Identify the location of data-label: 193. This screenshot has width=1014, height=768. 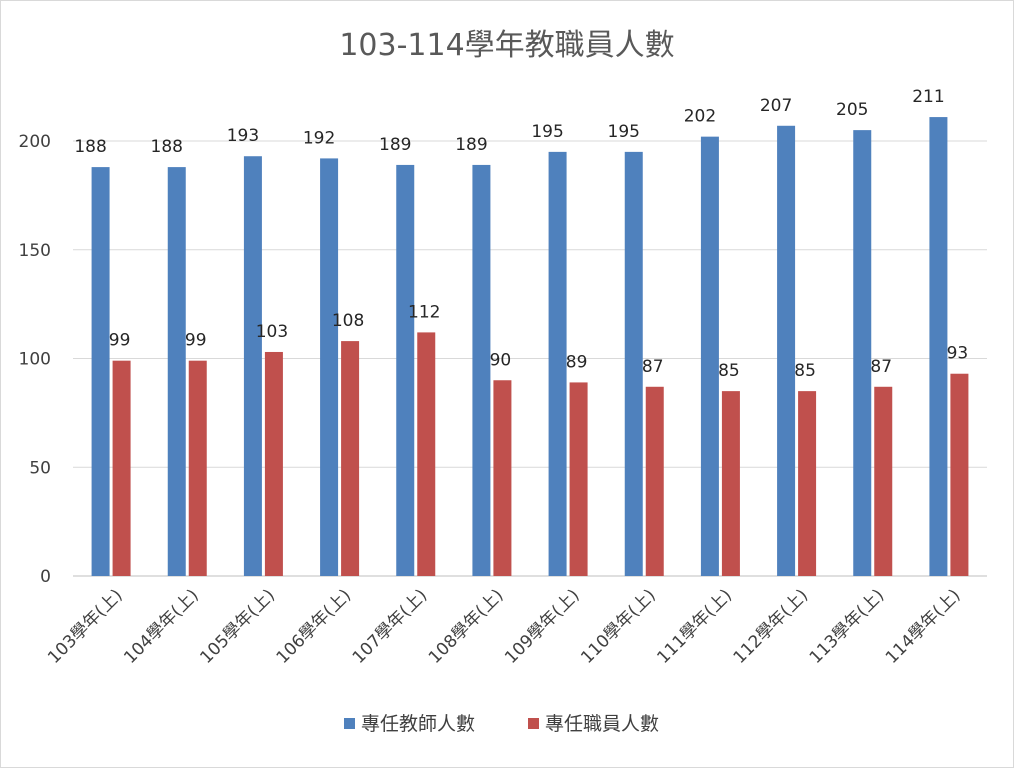
(243, 136).